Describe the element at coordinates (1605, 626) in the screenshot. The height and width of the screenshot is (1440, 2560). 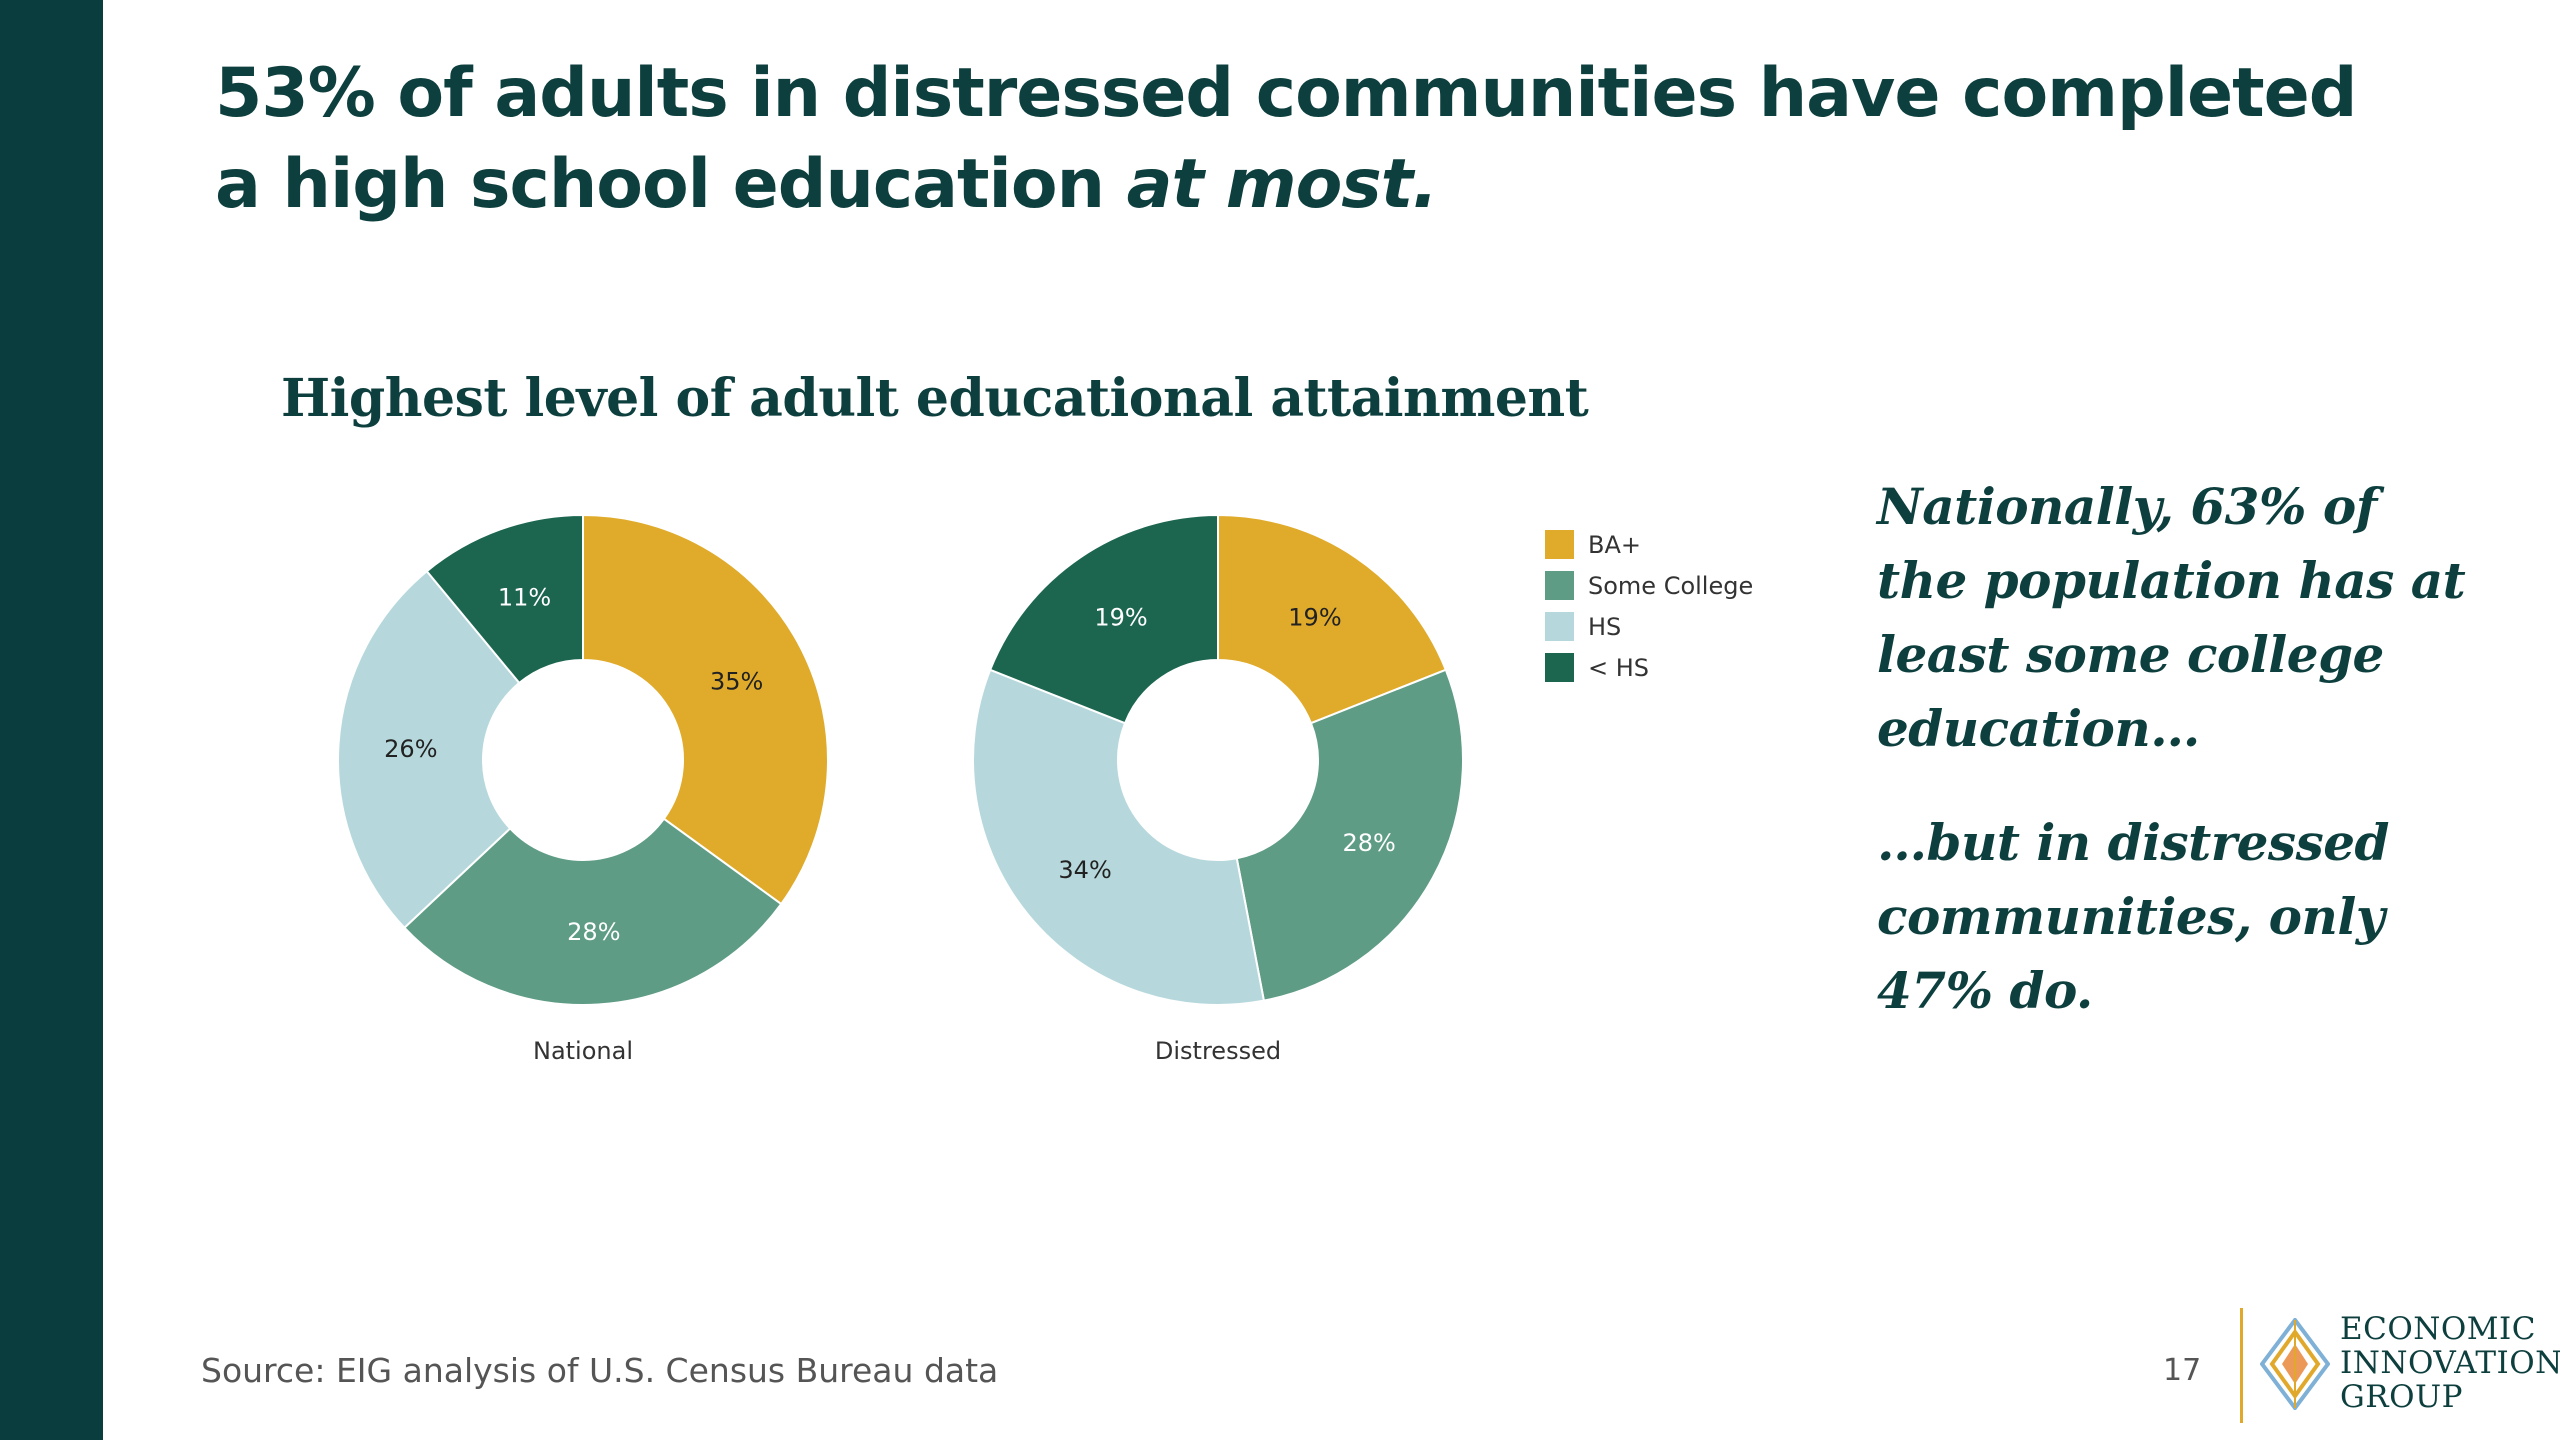
I see `legend-label: HS` at that location.